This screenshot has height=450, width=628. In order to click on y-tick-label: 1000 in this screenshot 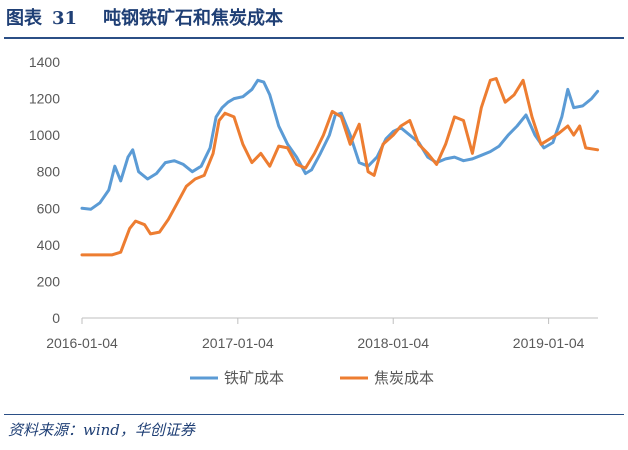, I will do `click(44, 135)`.